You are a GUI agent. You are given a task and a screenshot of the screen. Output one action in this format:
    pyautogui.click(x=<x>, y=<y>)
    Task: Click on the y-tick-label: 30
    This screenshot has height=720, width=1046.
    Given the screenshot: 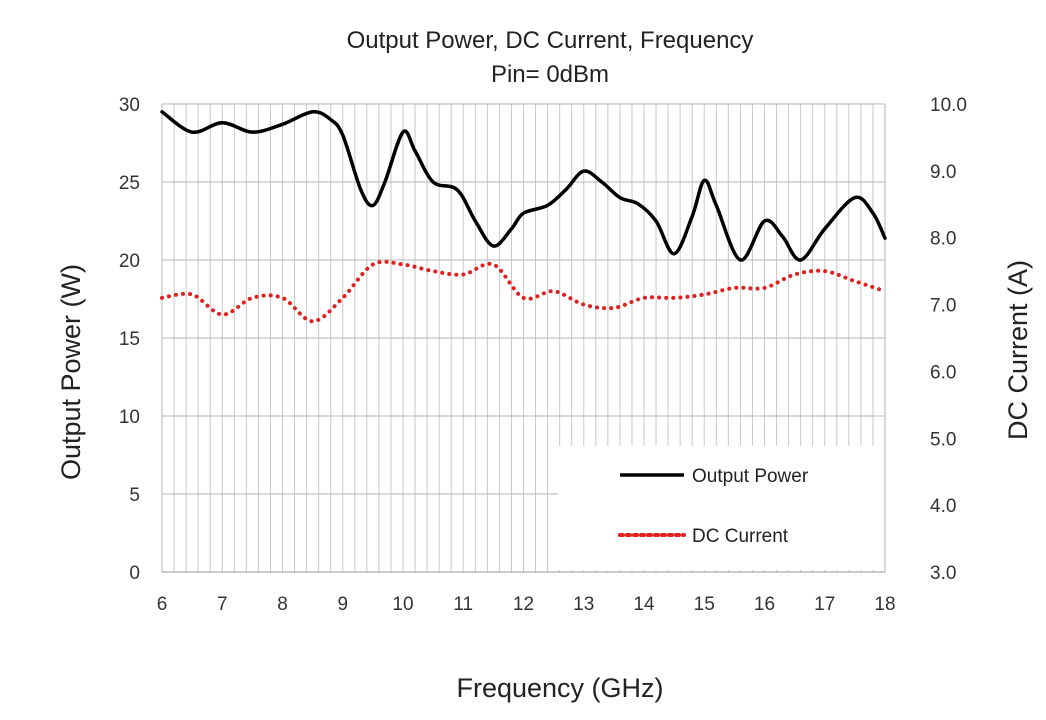 What is the action you would take?
    pyautogui.click(x=129, y=105)
    